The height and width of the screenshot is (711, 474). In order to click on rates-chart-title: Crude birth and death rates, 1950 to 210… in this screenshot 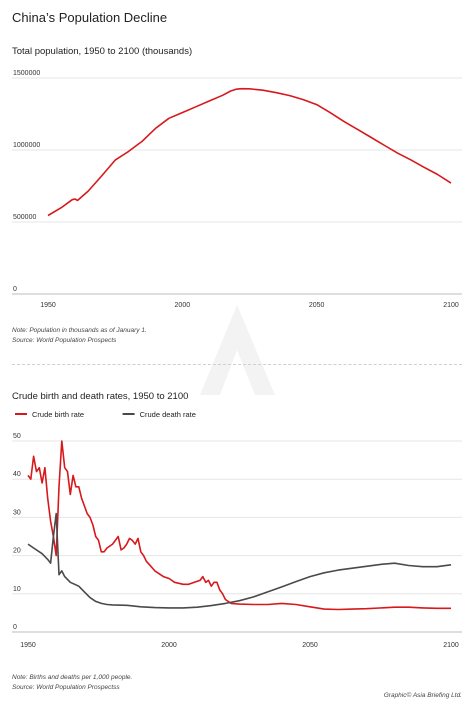, I will do `click(100, 396)`.